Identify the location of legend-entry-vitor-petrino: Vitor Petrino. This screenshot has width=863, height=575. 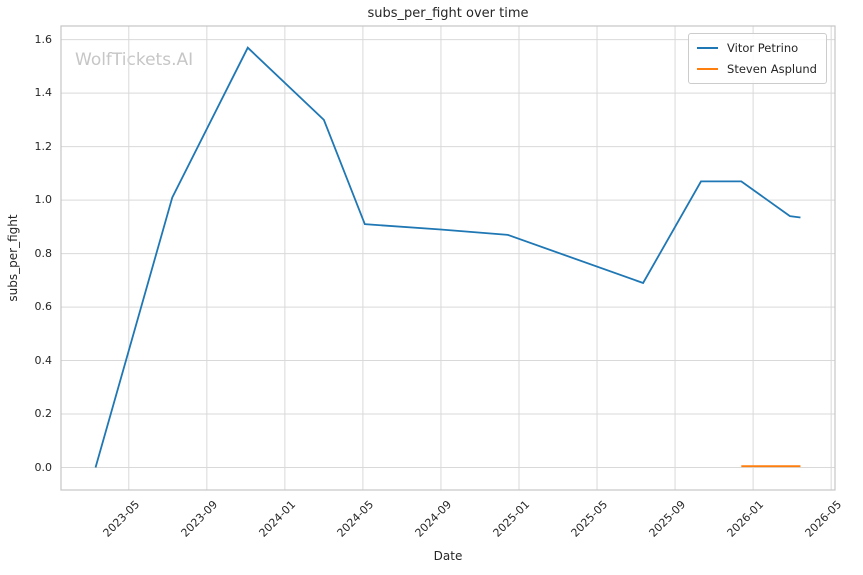
(757, 47).